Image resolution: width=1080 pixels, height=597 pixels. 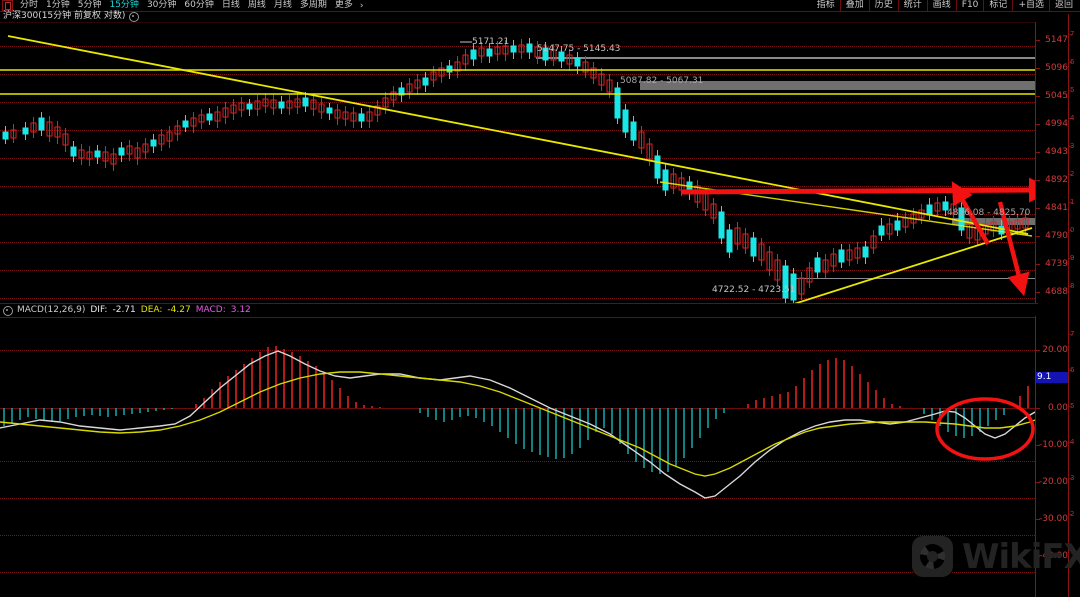 I want to click on price-axis-label: 4841, so click(x=1056, y=208).